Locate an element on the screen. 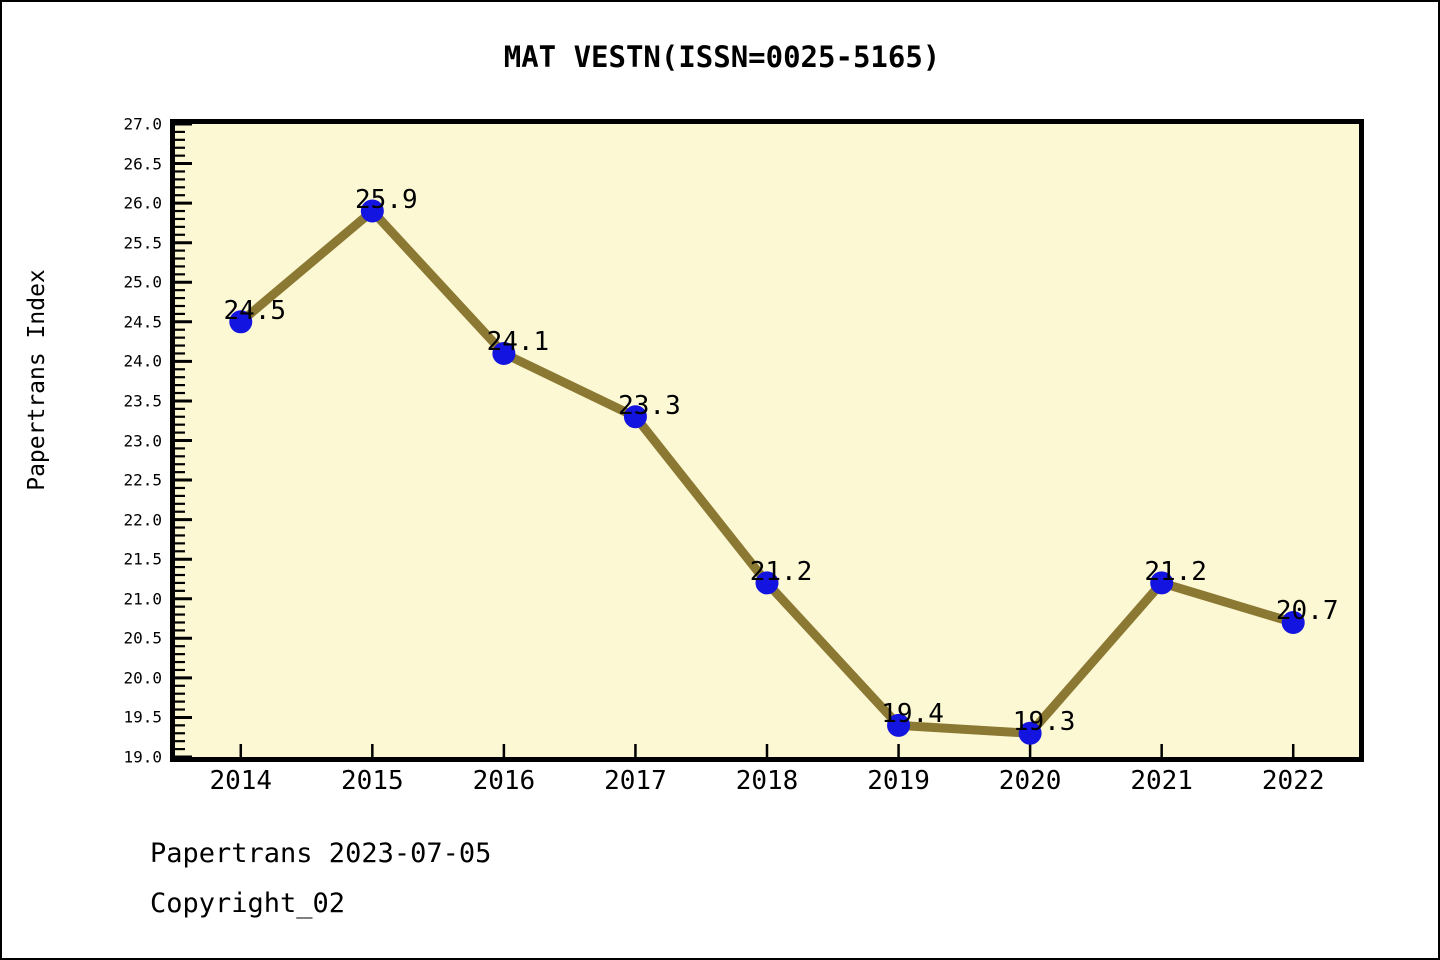 This screenshot has width=1440, height=960. x-tick-label: 2016 is located at coordinates (504, 781).